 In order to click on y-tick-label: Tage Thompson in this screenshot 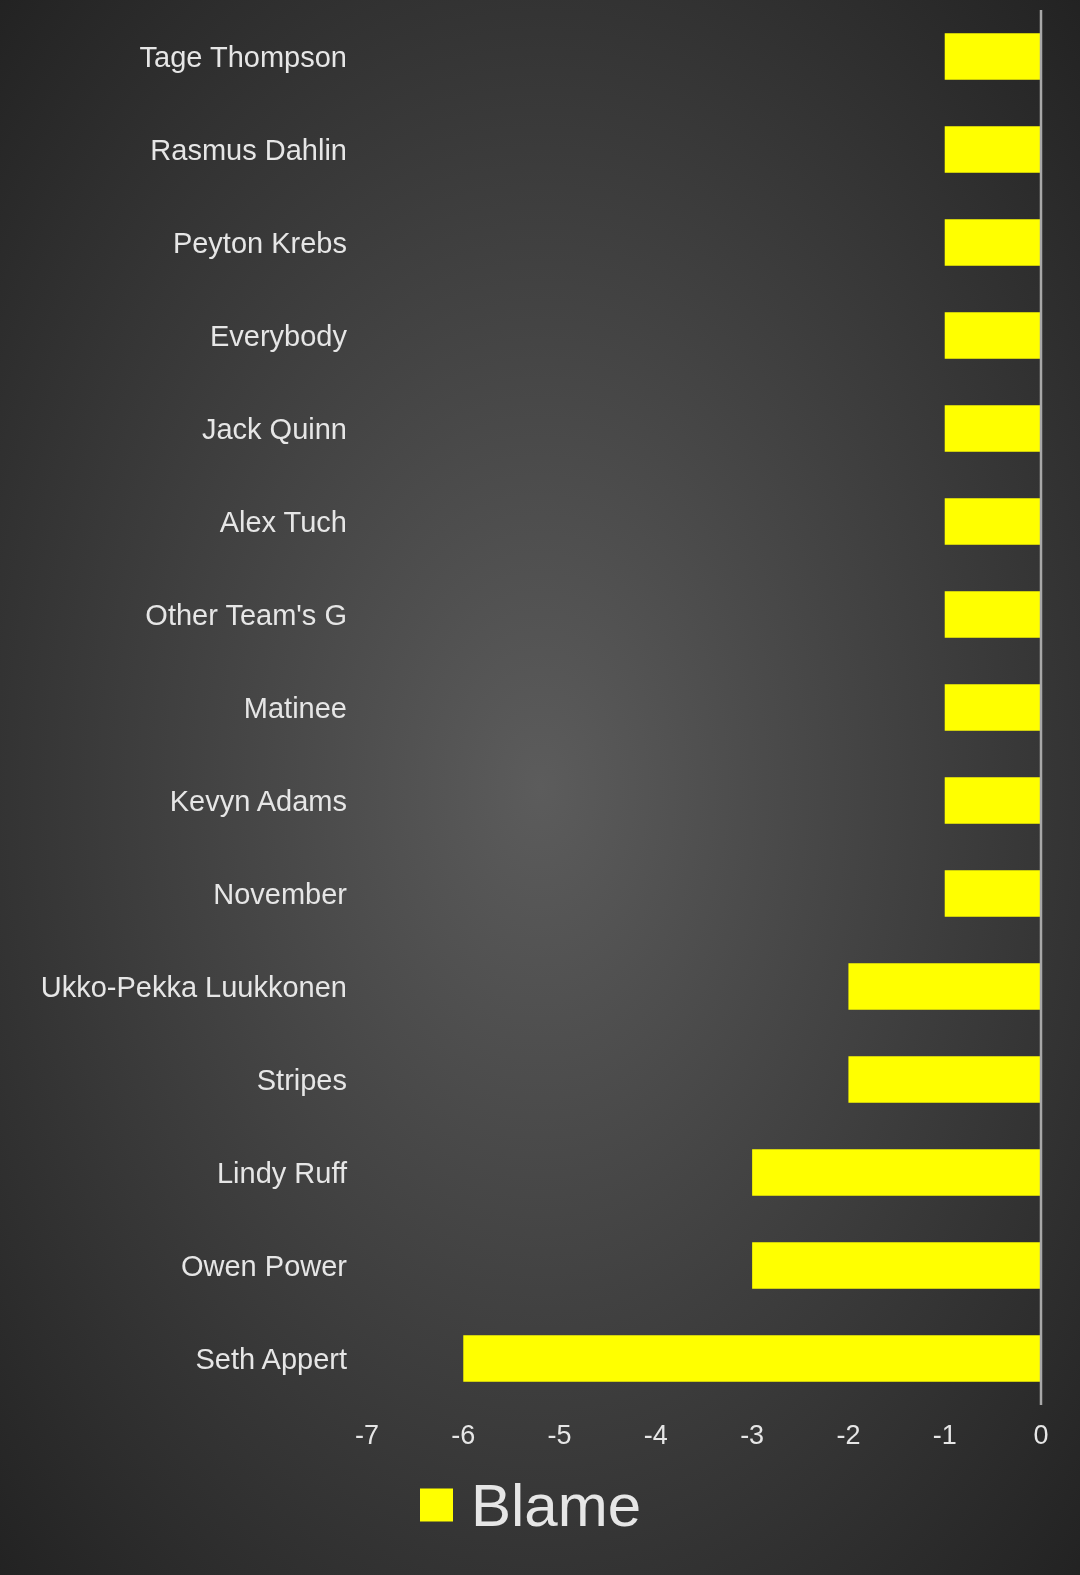, I will do `click(243, 56)`.